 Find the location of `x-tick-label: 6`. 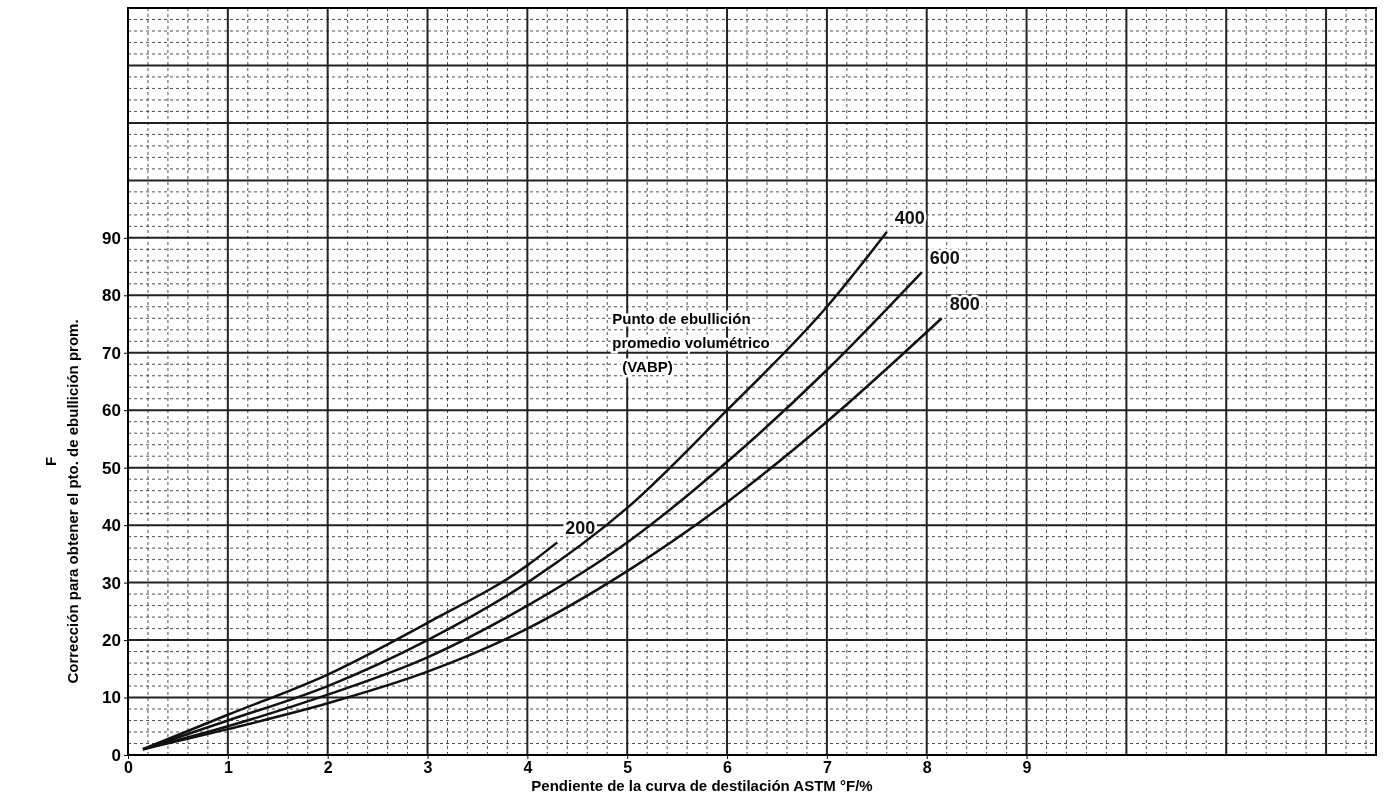

x-tick-label: 6 is located at coordinates (728, 768).